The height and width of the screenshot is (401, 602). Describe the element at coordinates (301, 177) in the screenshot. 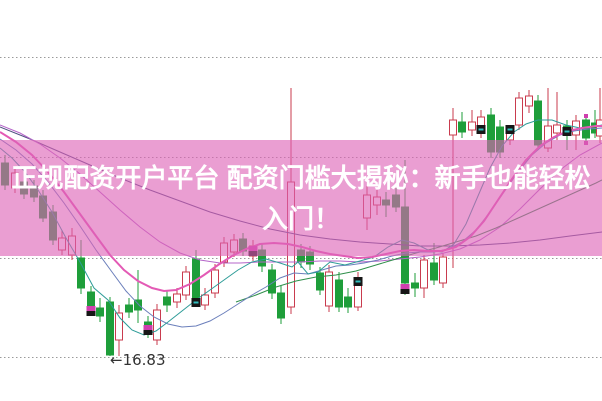

I see `promo-banner-line1: 正规配资开户平台 配资门槛大揭秘：新手也能轻松` at that location.